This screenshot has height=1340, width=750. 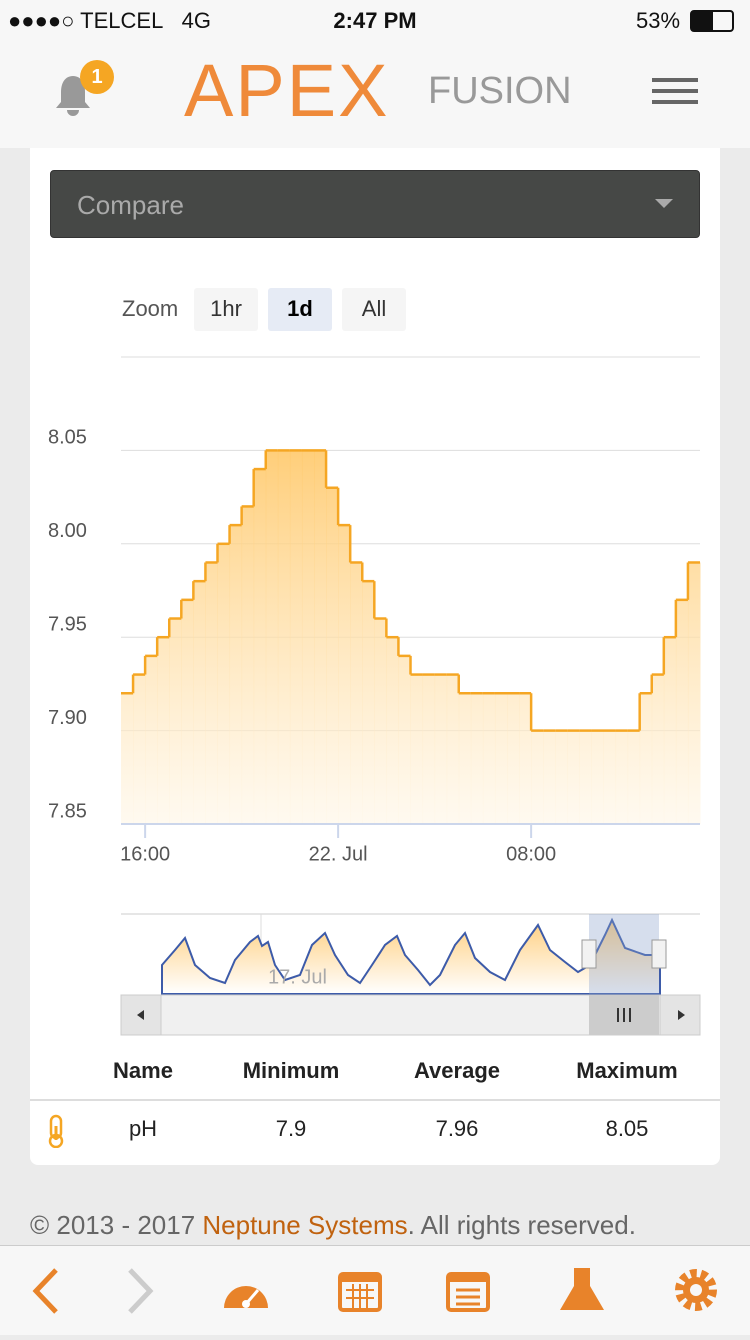 What do you see at coordinates (360, 1292) in the screenshot?
I see `calendar` at bounding box center [360, 1292].